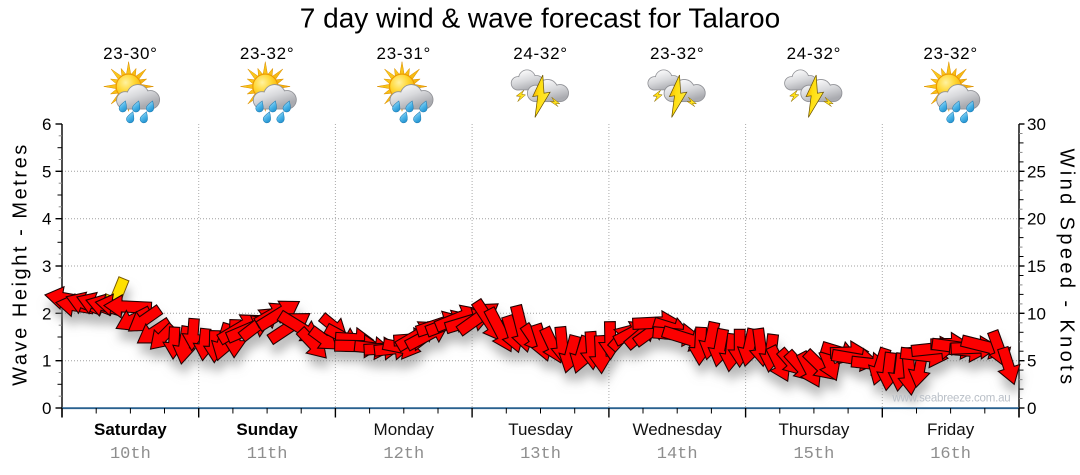 The width and height of the screenshot is (1080, 475). I want to click on svg-text: 30, so click(1036, 124).